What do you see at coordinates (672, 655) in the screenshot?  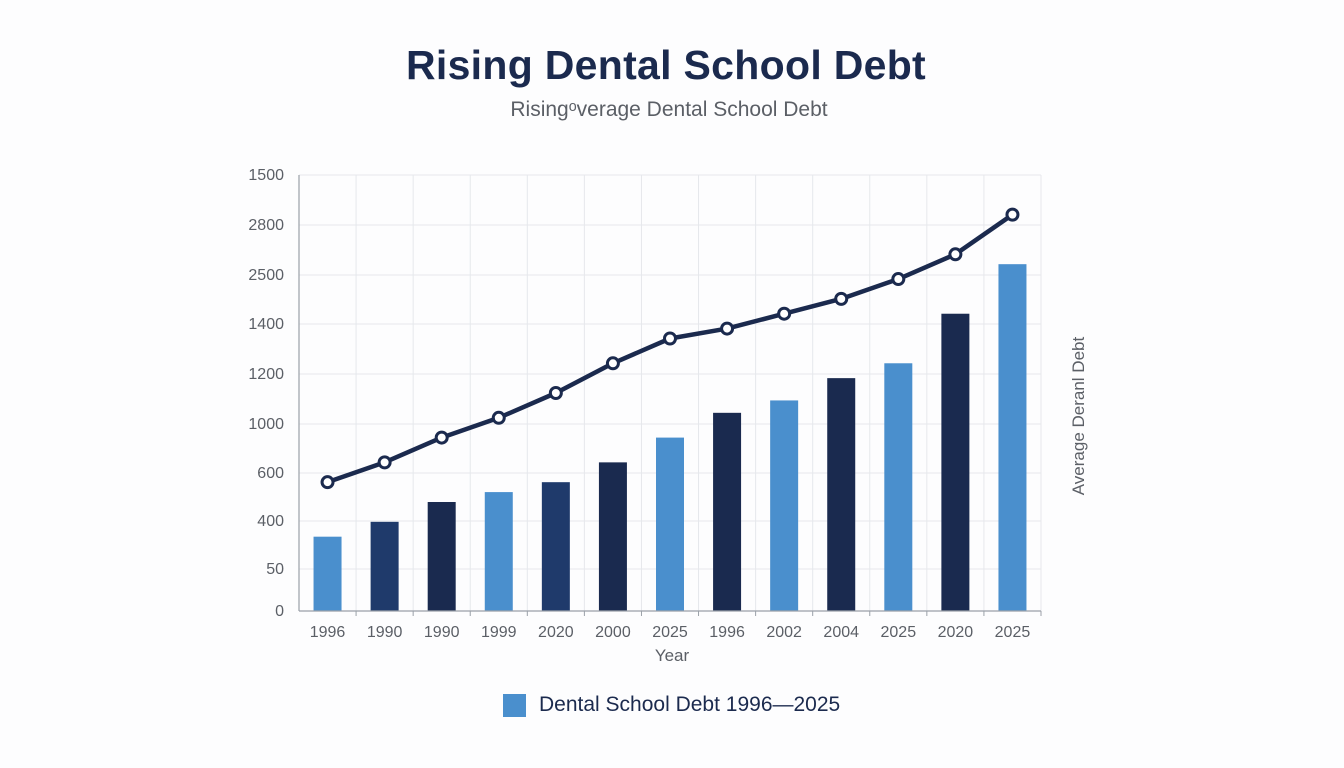 I see `x-axis-title: Year` at bounding box center [672, 655].